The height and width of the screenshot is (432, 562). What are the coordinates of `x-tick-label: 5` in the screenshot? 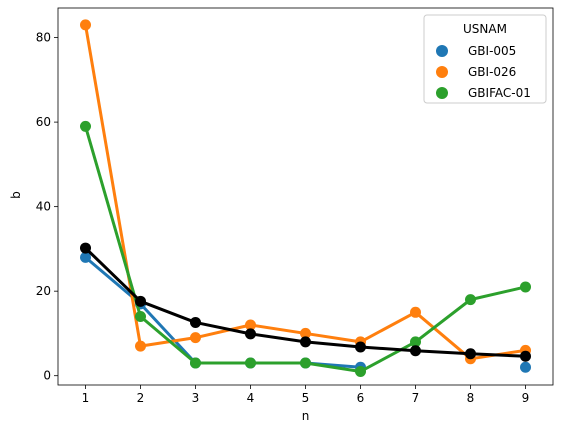 It's located at (306, 398).